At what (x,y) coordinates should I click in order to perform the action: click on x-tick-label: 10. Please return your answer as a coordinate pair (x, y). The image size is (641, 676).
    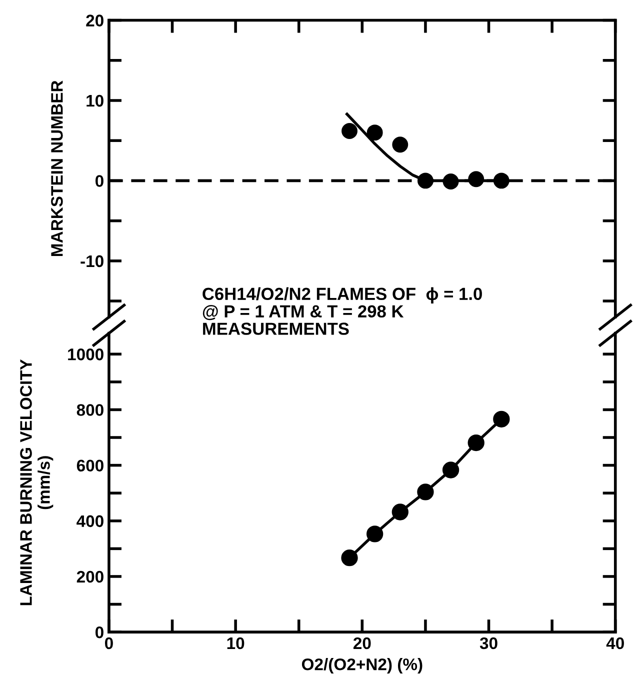
    Looking at the image, I should click on (235, 643).